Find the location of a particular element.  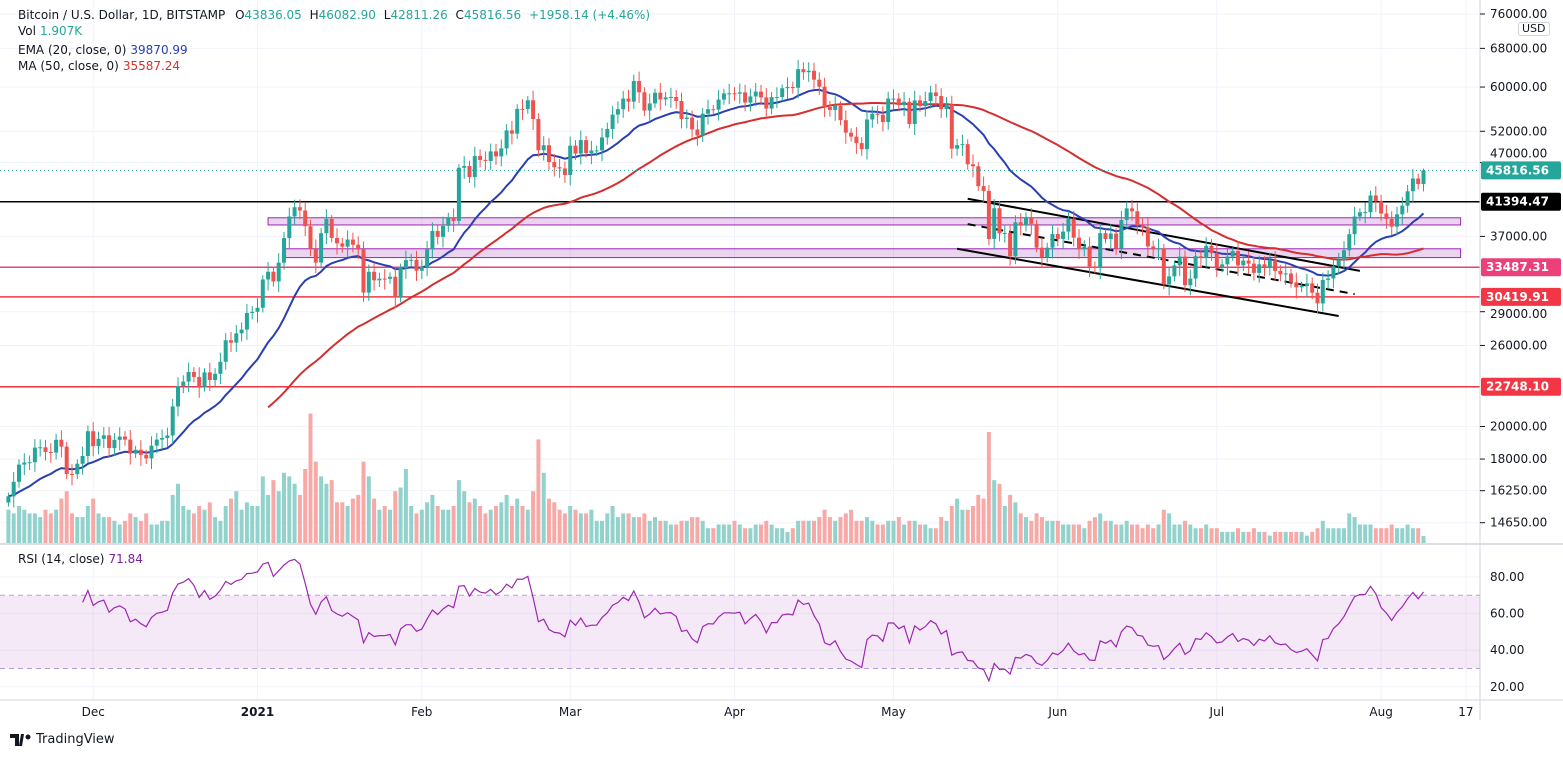

trendline is located at coordinates (1164, 234).